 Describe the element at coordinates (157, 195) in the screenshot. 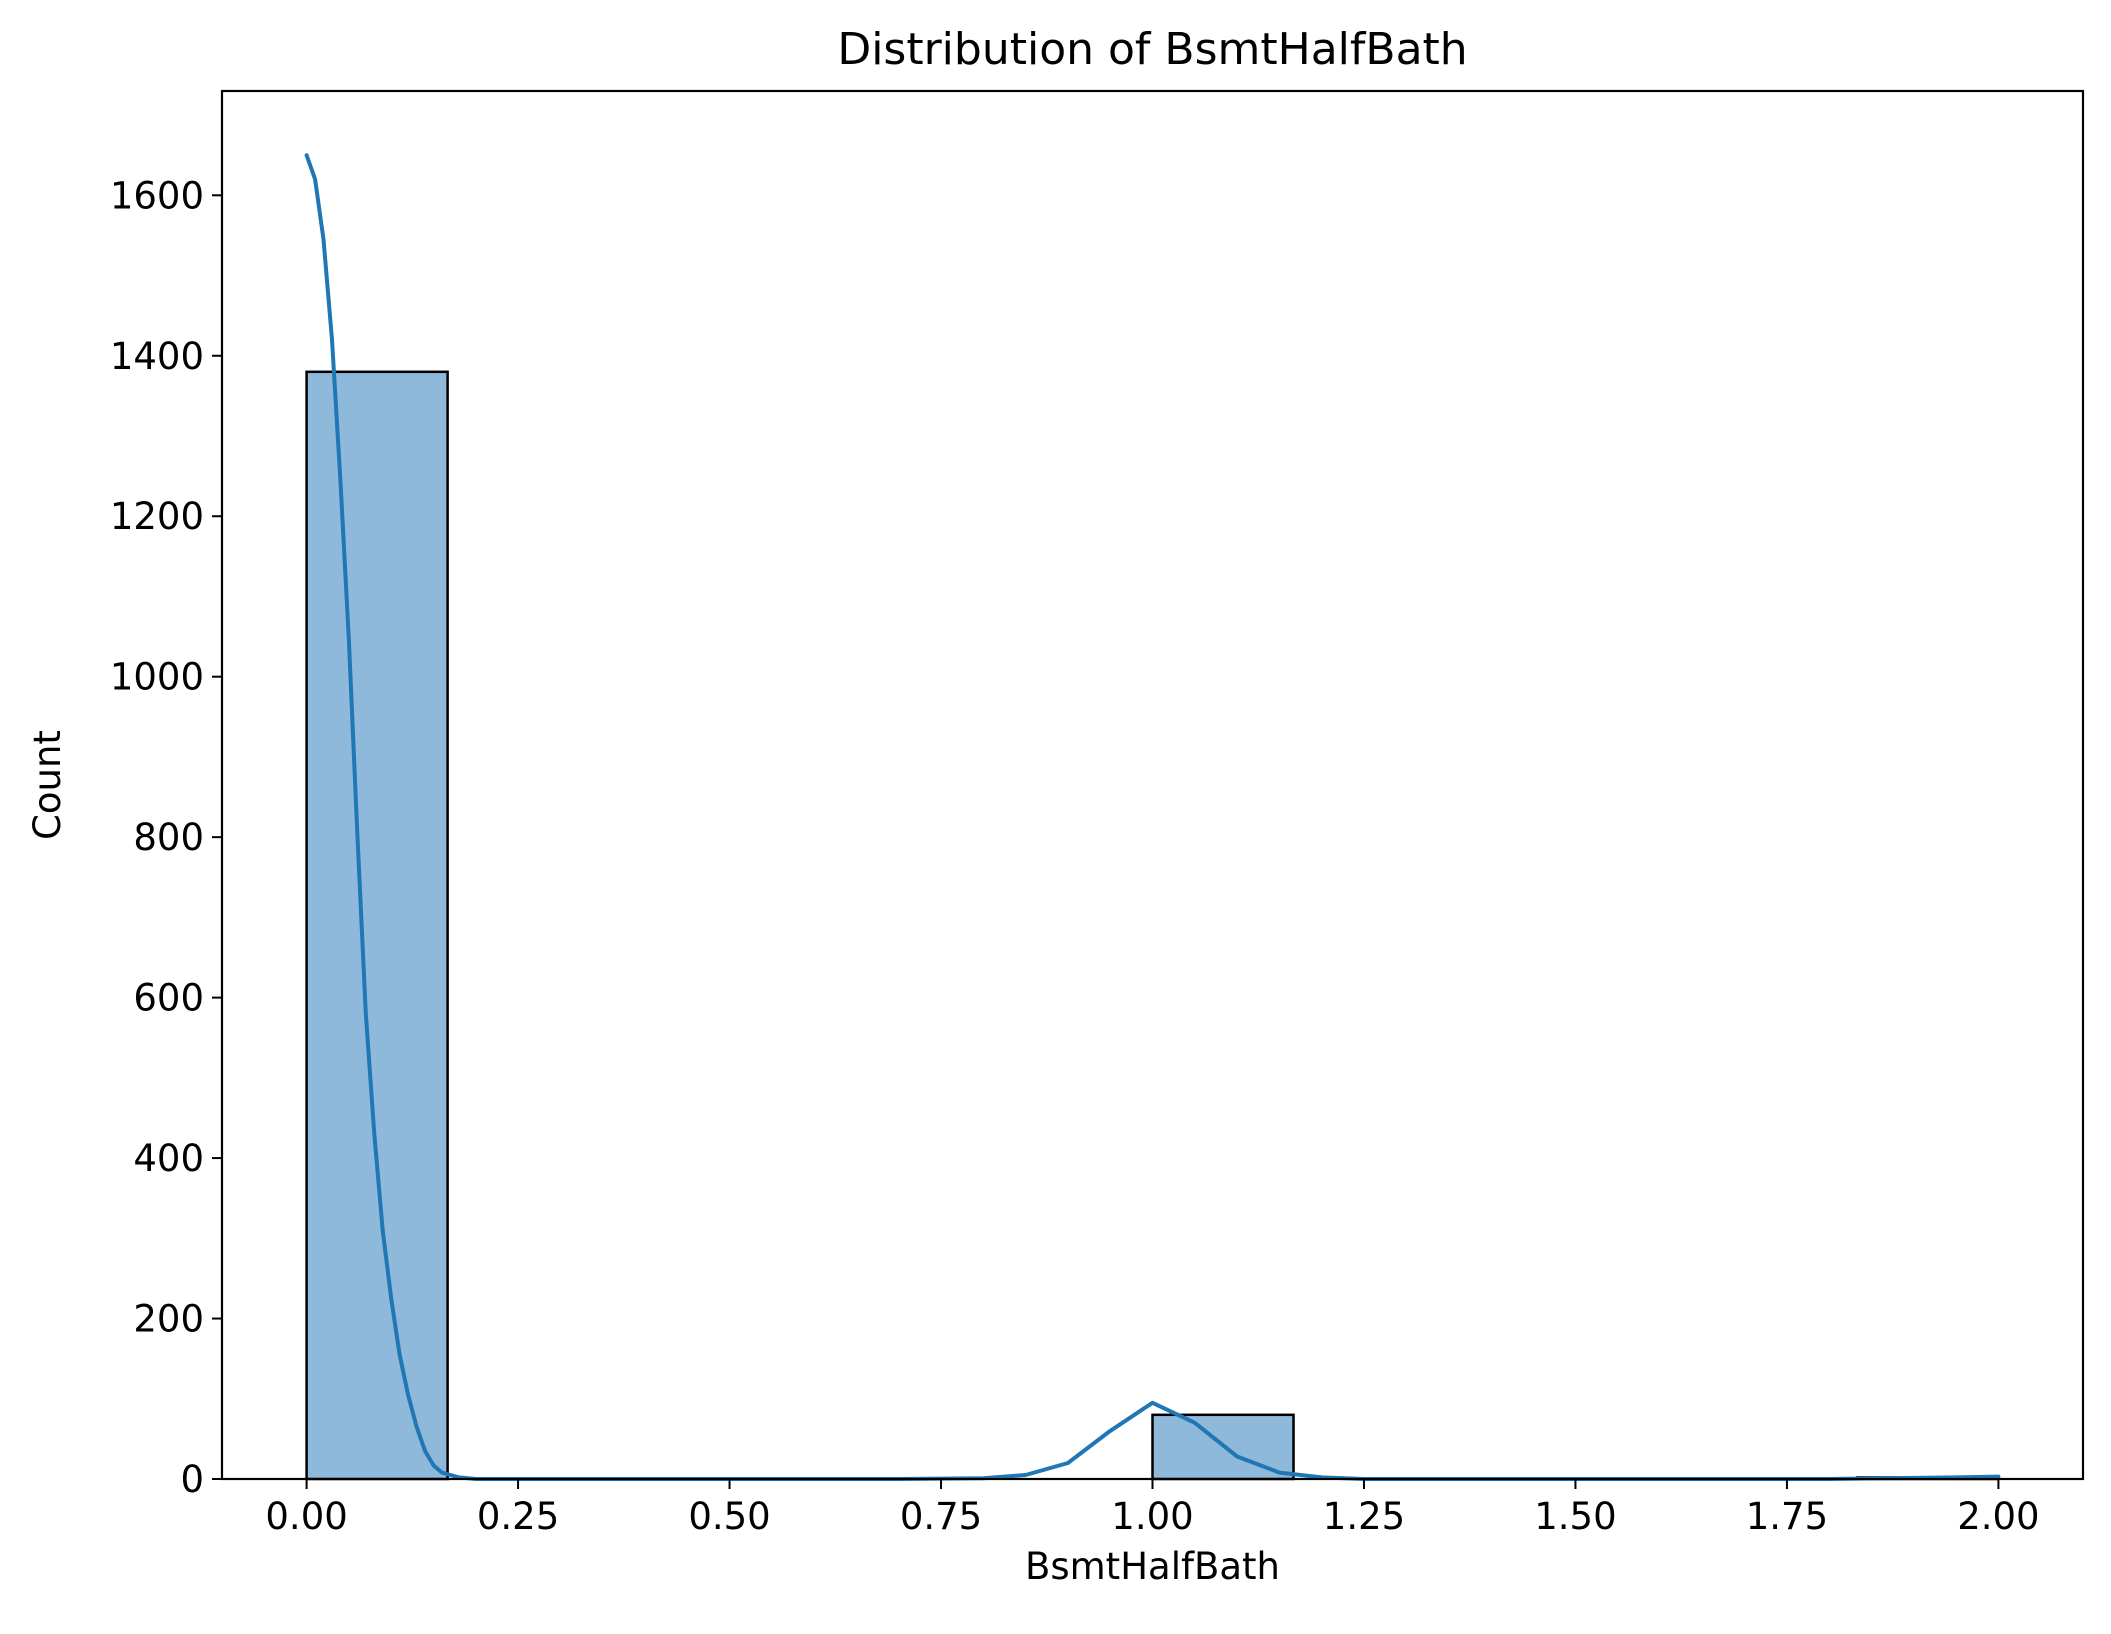

I see `y-tick-label: 1600` at that location.